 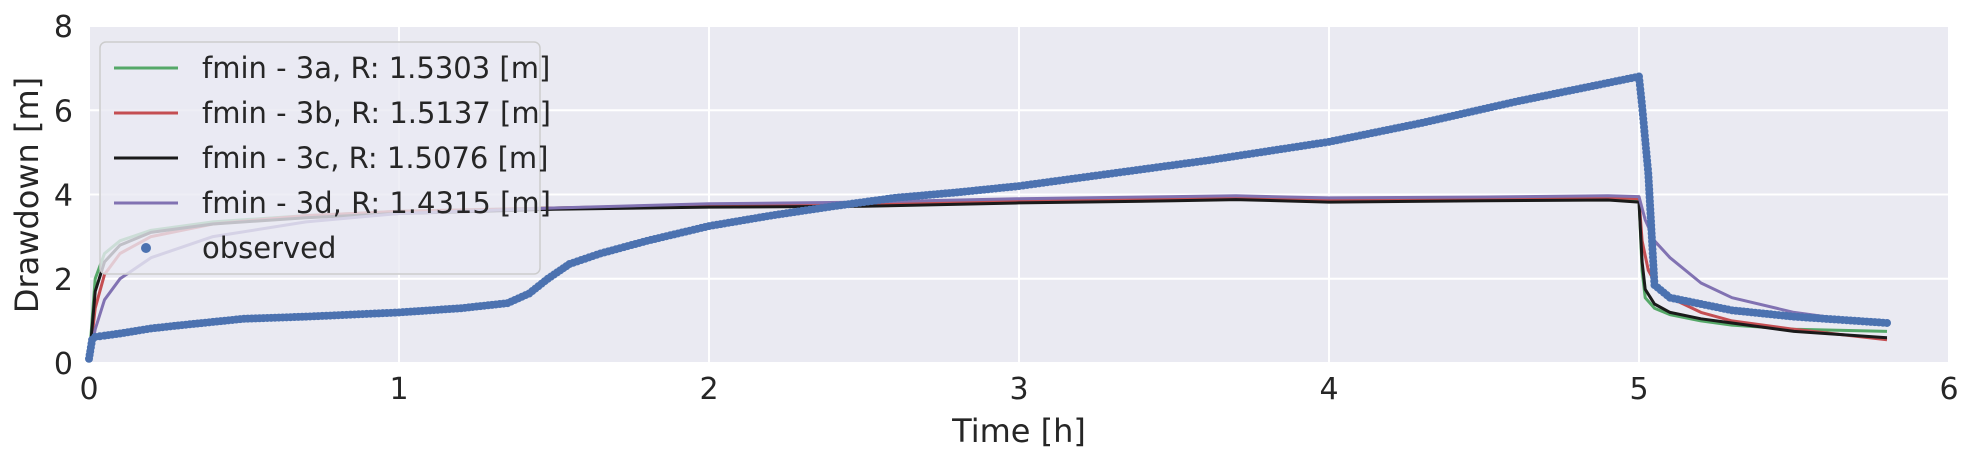 I want to click on x-tick-label: 1, so click(x=398, y=389).